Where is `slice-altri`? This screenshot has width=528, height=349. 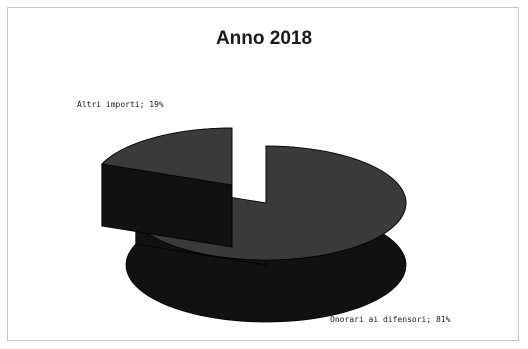
slice-altri is located at coordinates (167, 187).